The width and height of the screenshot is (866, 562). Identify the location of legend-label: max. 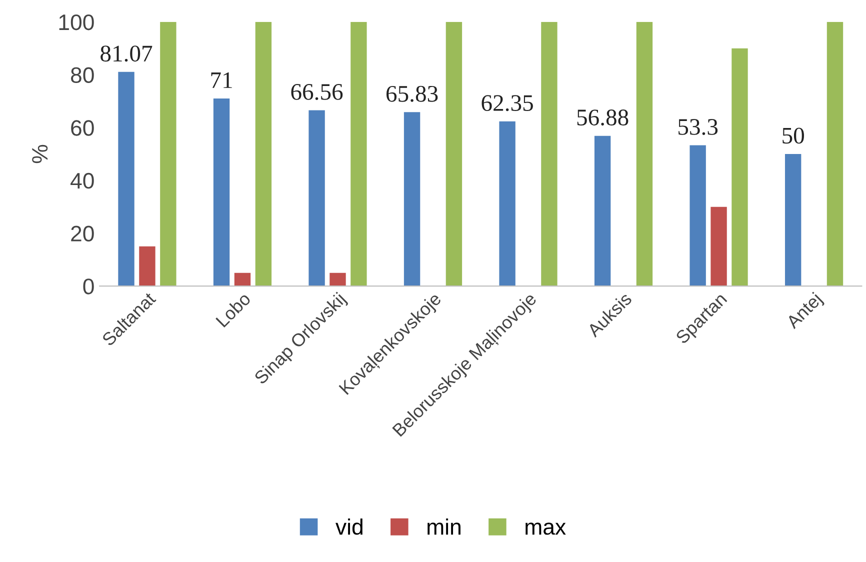
(546, 528).